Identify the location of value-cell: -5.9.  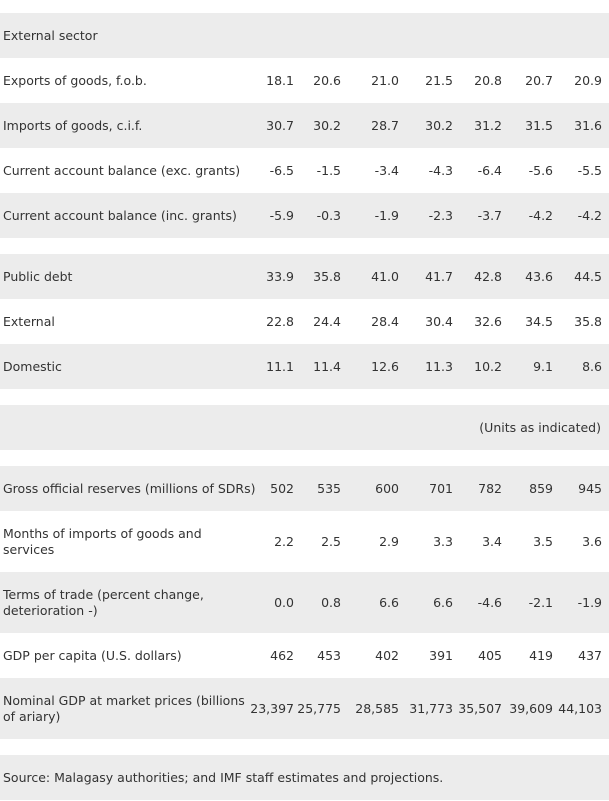
(281, 215).